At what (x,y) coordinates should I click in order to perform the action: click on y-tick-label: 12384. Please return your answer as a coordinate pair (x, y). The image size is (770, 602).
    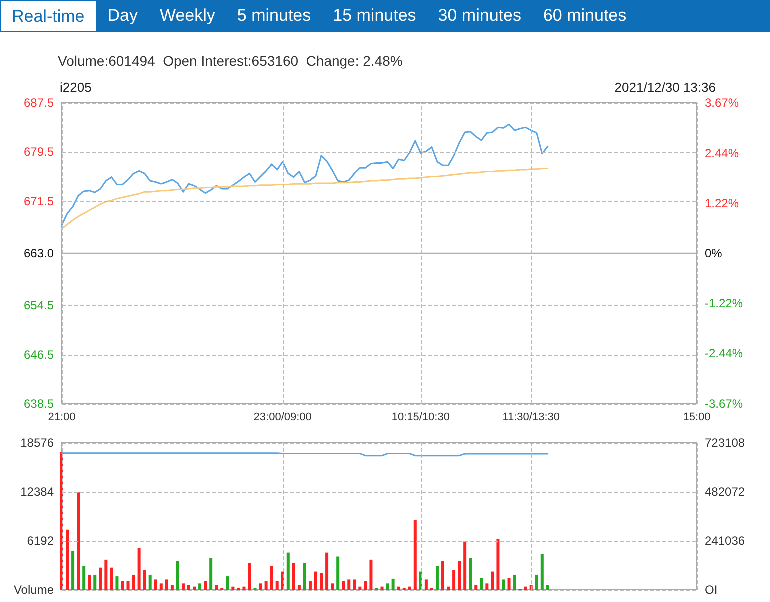
    Looking at the image, I should click on (37, 492).